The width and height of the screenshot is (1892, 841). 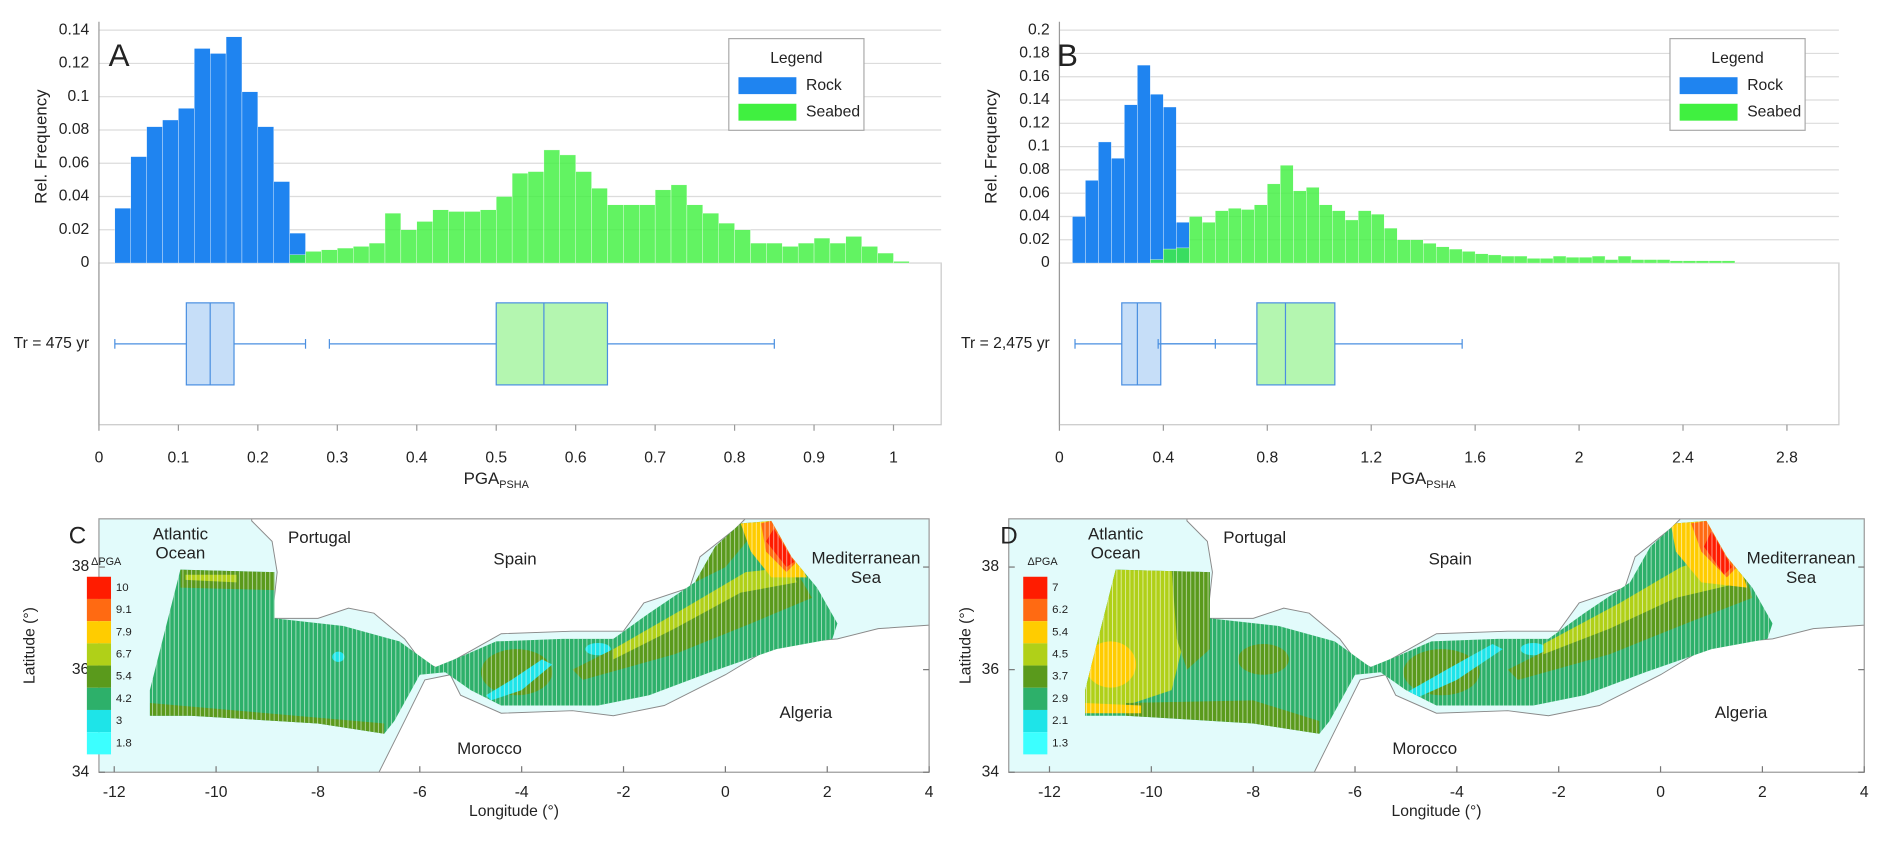 I want to click on place-label-box: Mediterranean Sea, so click(x=866, y=567).